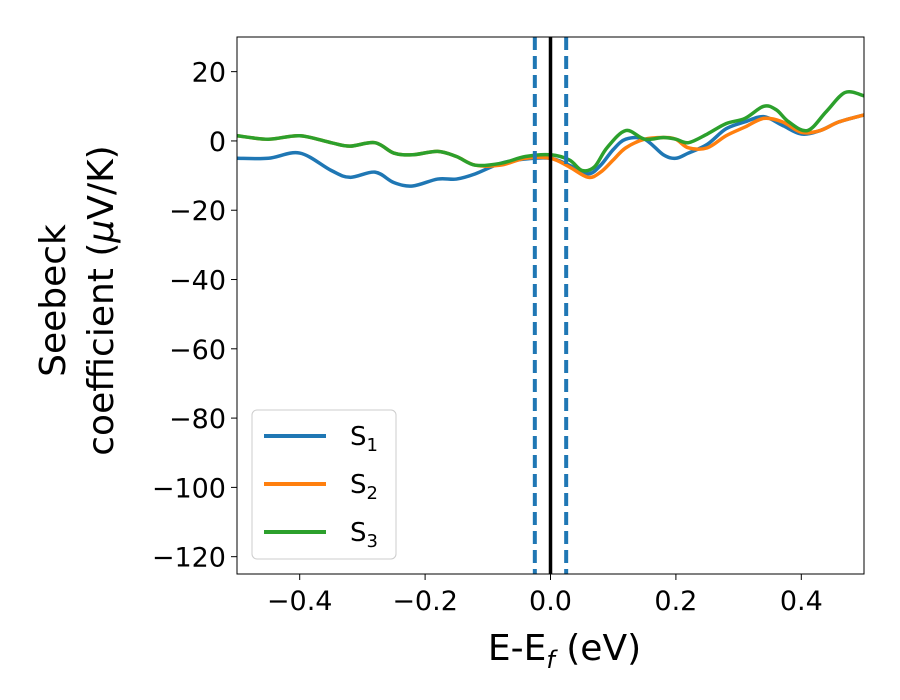 The image size is (900, 700). Describe the element at coordinates (425, 601) in the screenshot. I see `x-tick-label: −0.2` at that location.